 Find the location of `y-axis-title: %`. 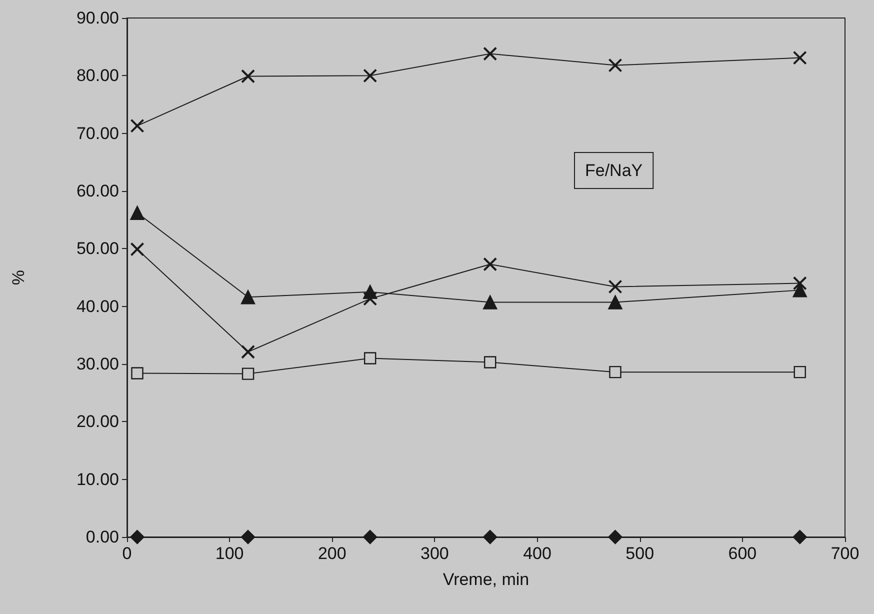

y-axis-title: % is located at coordinates (18, 278).